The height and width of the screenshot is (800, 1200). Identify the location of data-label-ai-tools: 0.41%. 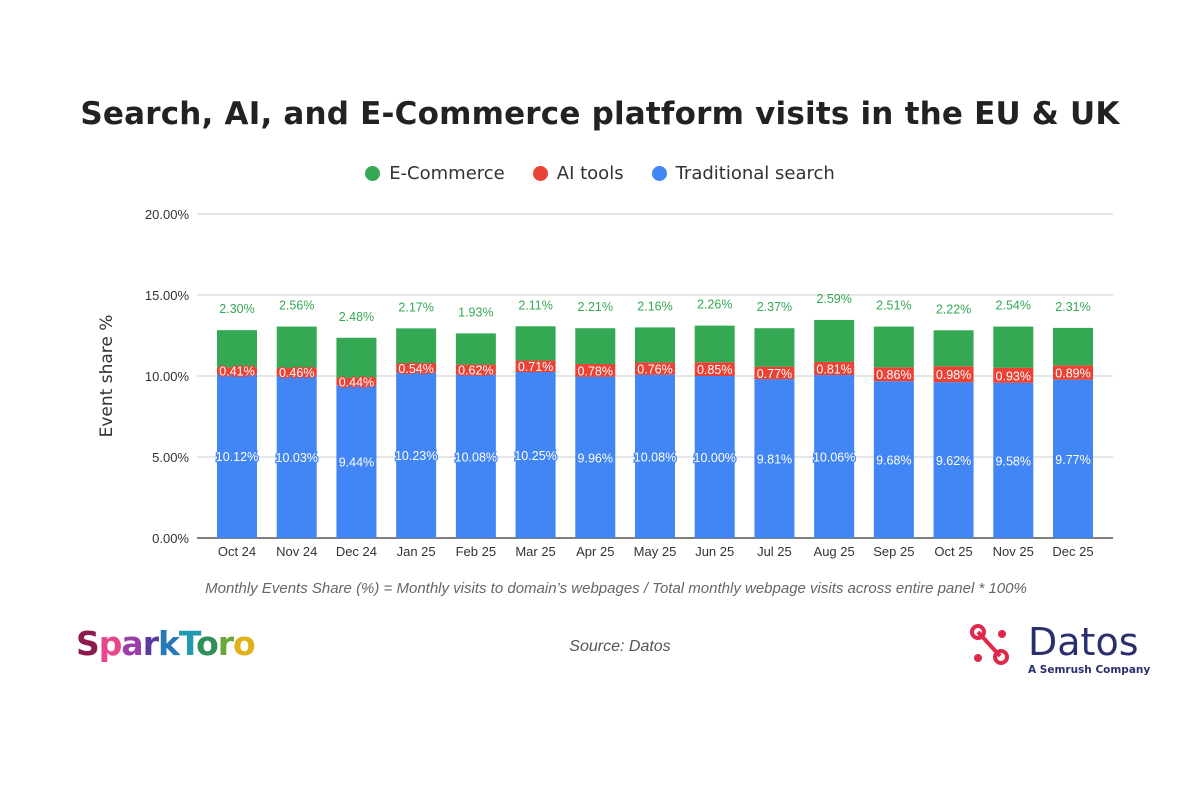
(236, 372).